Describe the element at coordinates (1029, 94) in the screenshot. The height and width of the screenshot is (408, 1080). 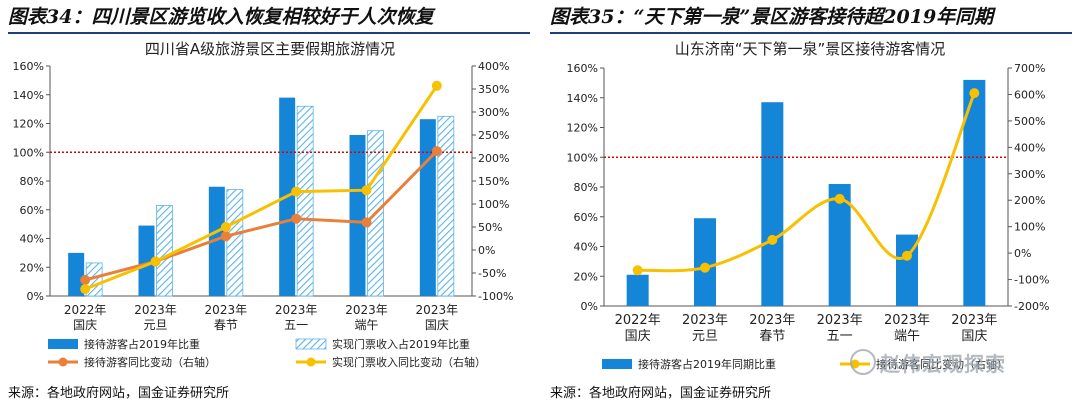
I see `right-tick-label: 600%` at that location.